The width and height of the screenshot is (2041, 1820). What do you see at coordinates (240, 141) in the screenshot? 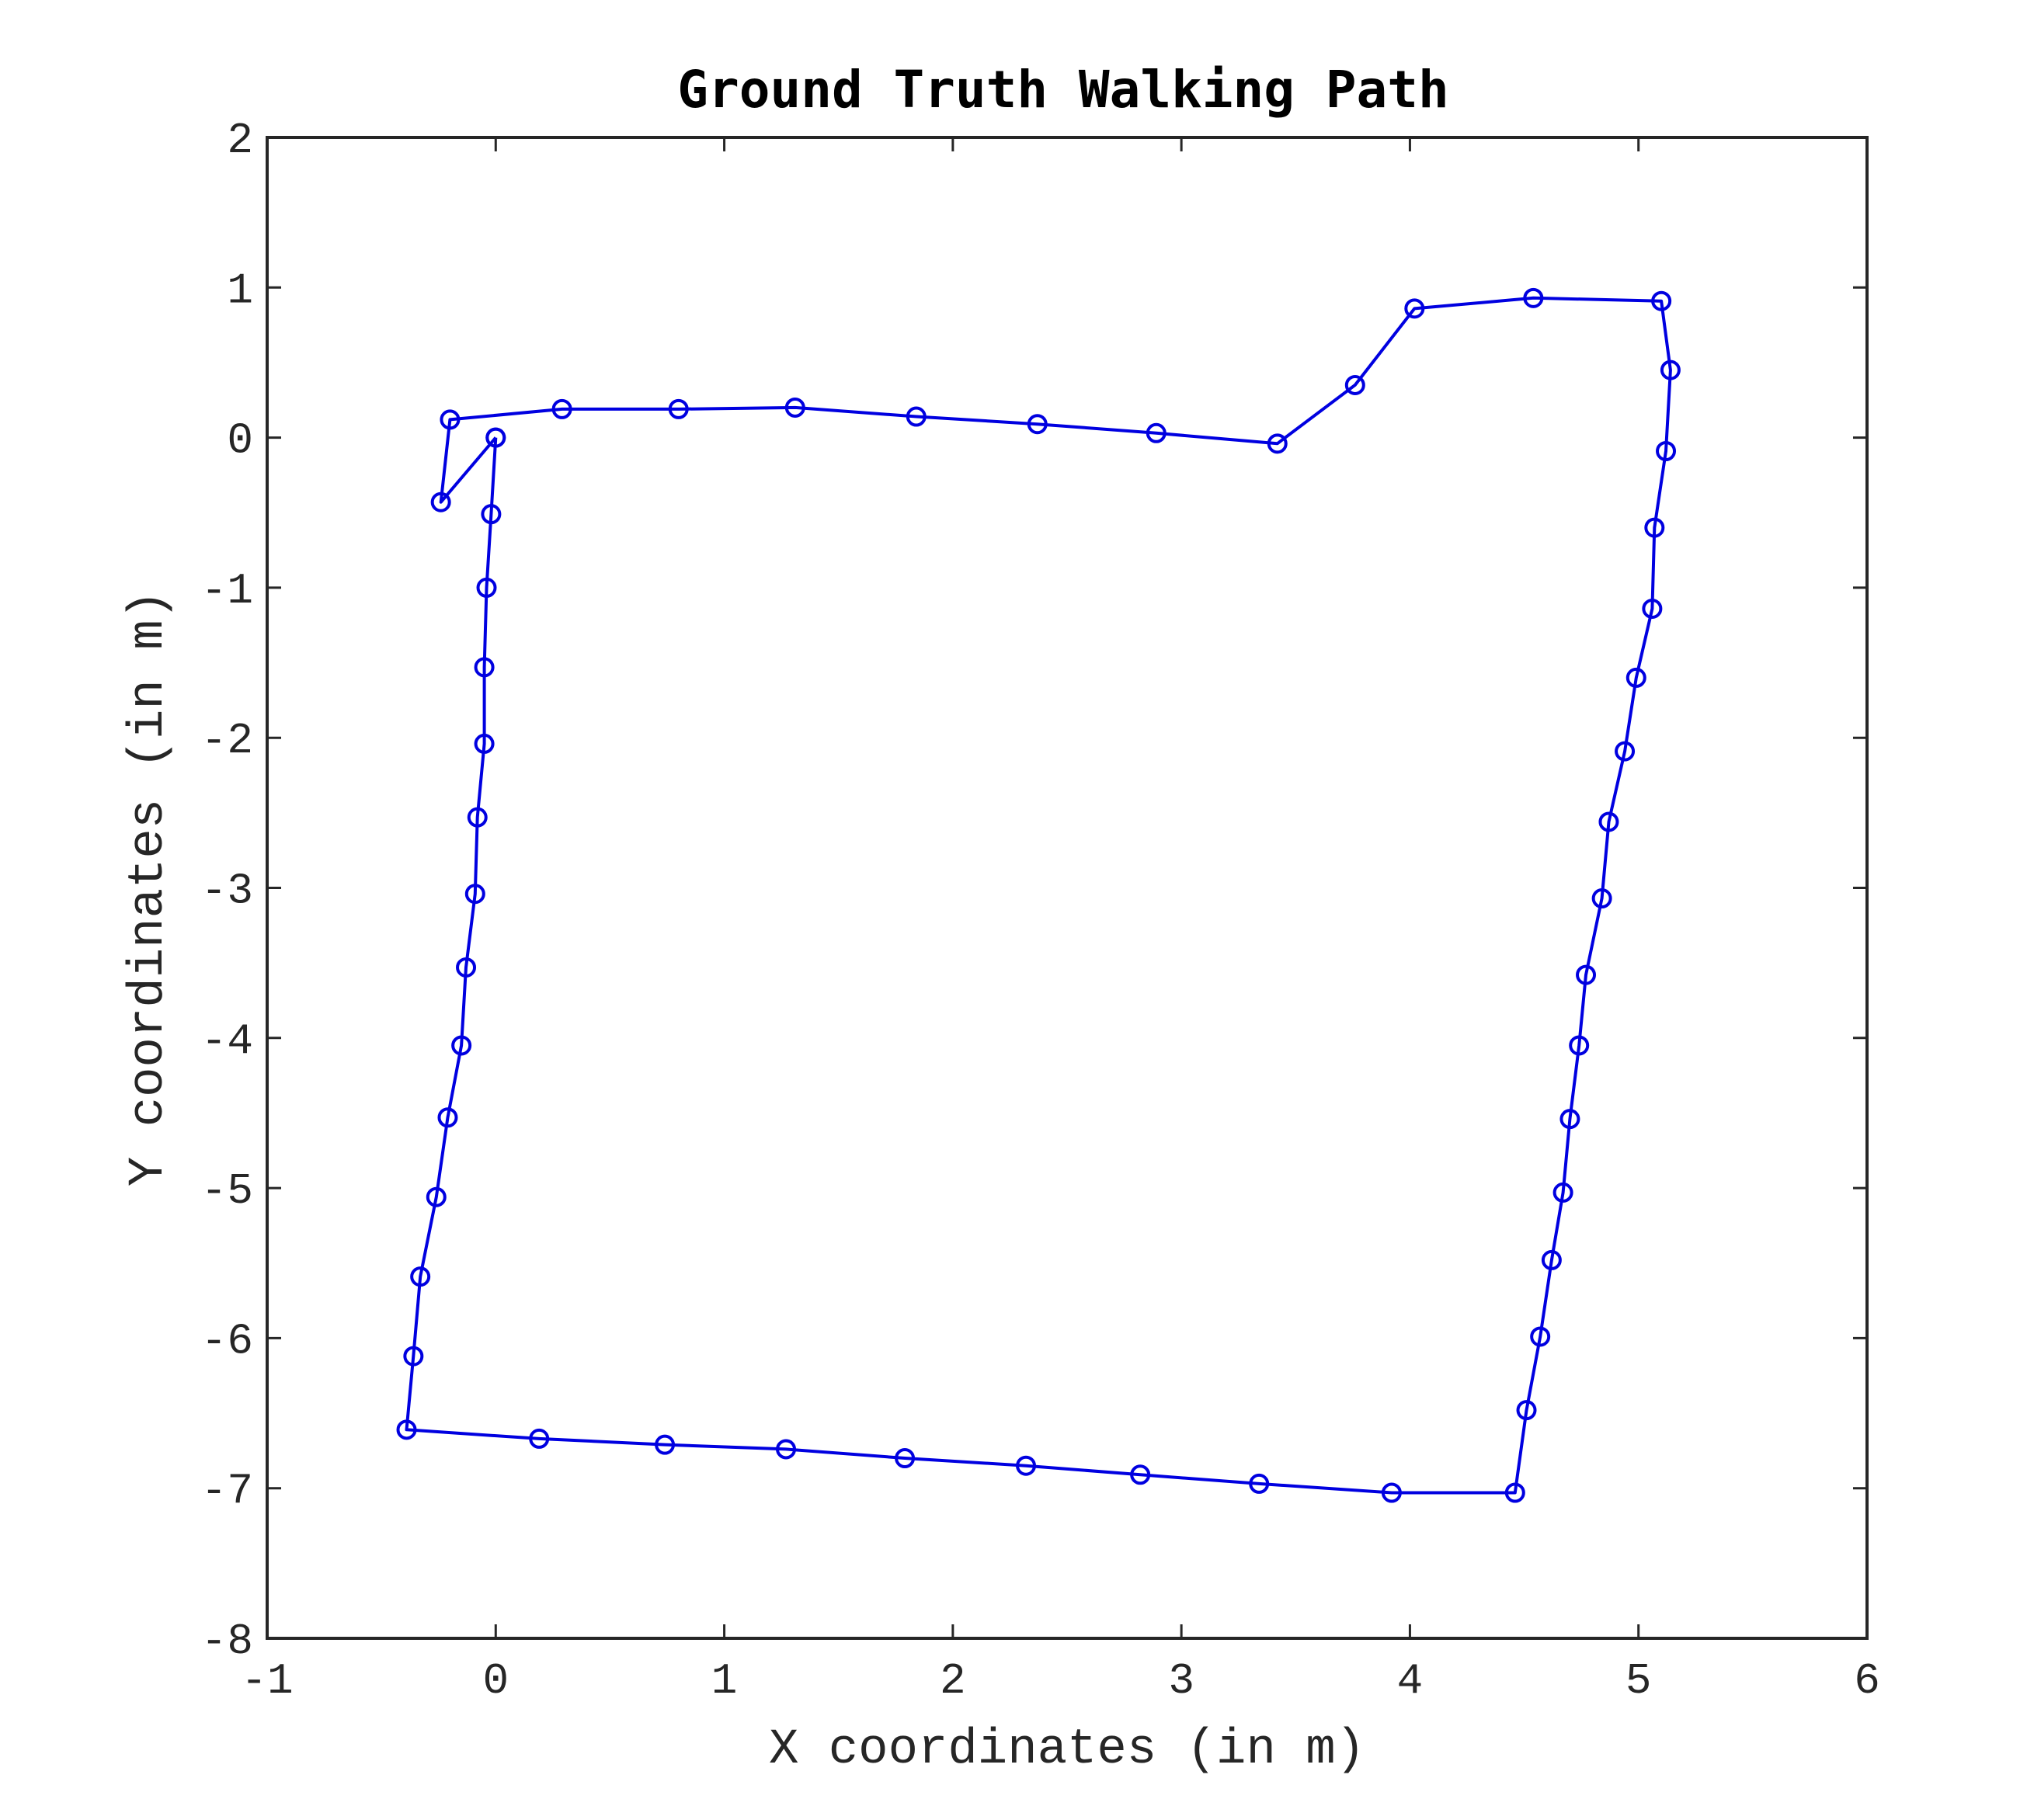
I see `y-tick-label: 2` at bounding box center [240, 141].